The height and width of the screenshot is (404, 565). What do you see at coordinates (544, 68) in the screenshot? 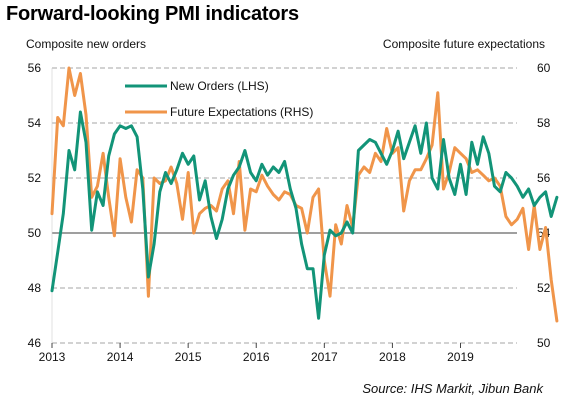
I see `right-tick-label: 60` at bounding box center [544, 68].